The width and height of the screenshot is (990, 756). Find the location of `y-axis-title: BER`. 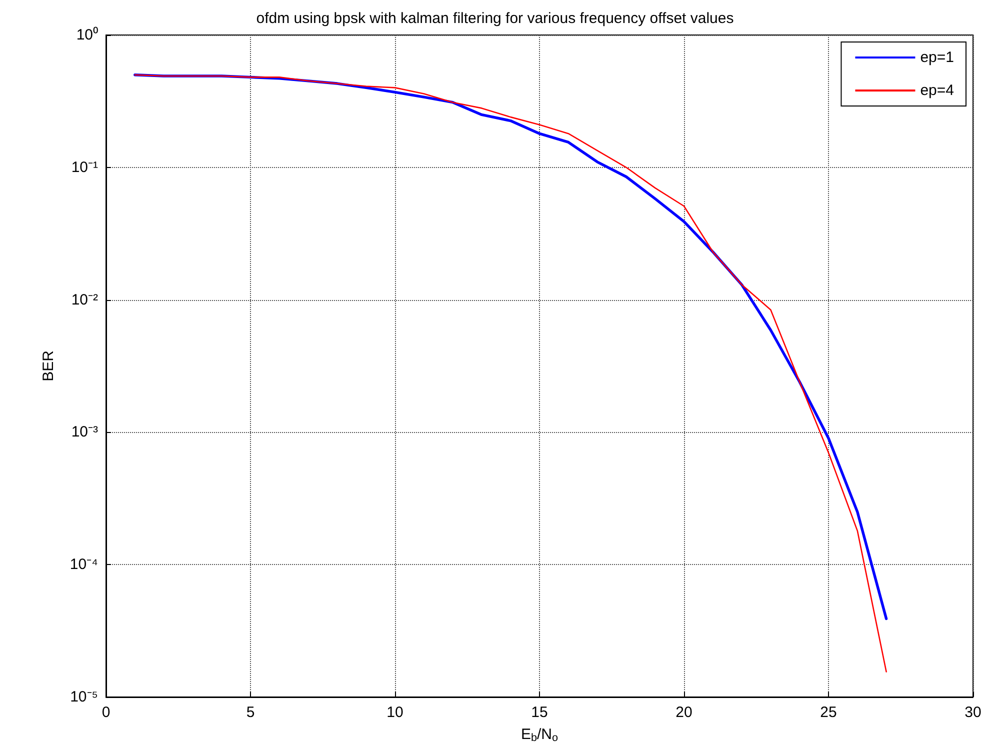

y-axis-title: BER is located at coordinates (48, 366).